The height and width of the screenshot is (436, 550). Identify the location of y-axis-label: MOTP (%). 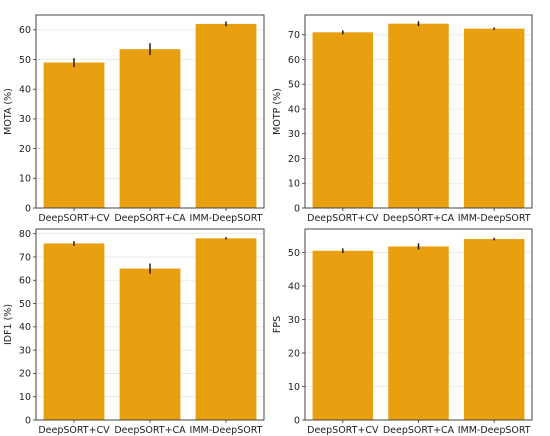
(277, 111).